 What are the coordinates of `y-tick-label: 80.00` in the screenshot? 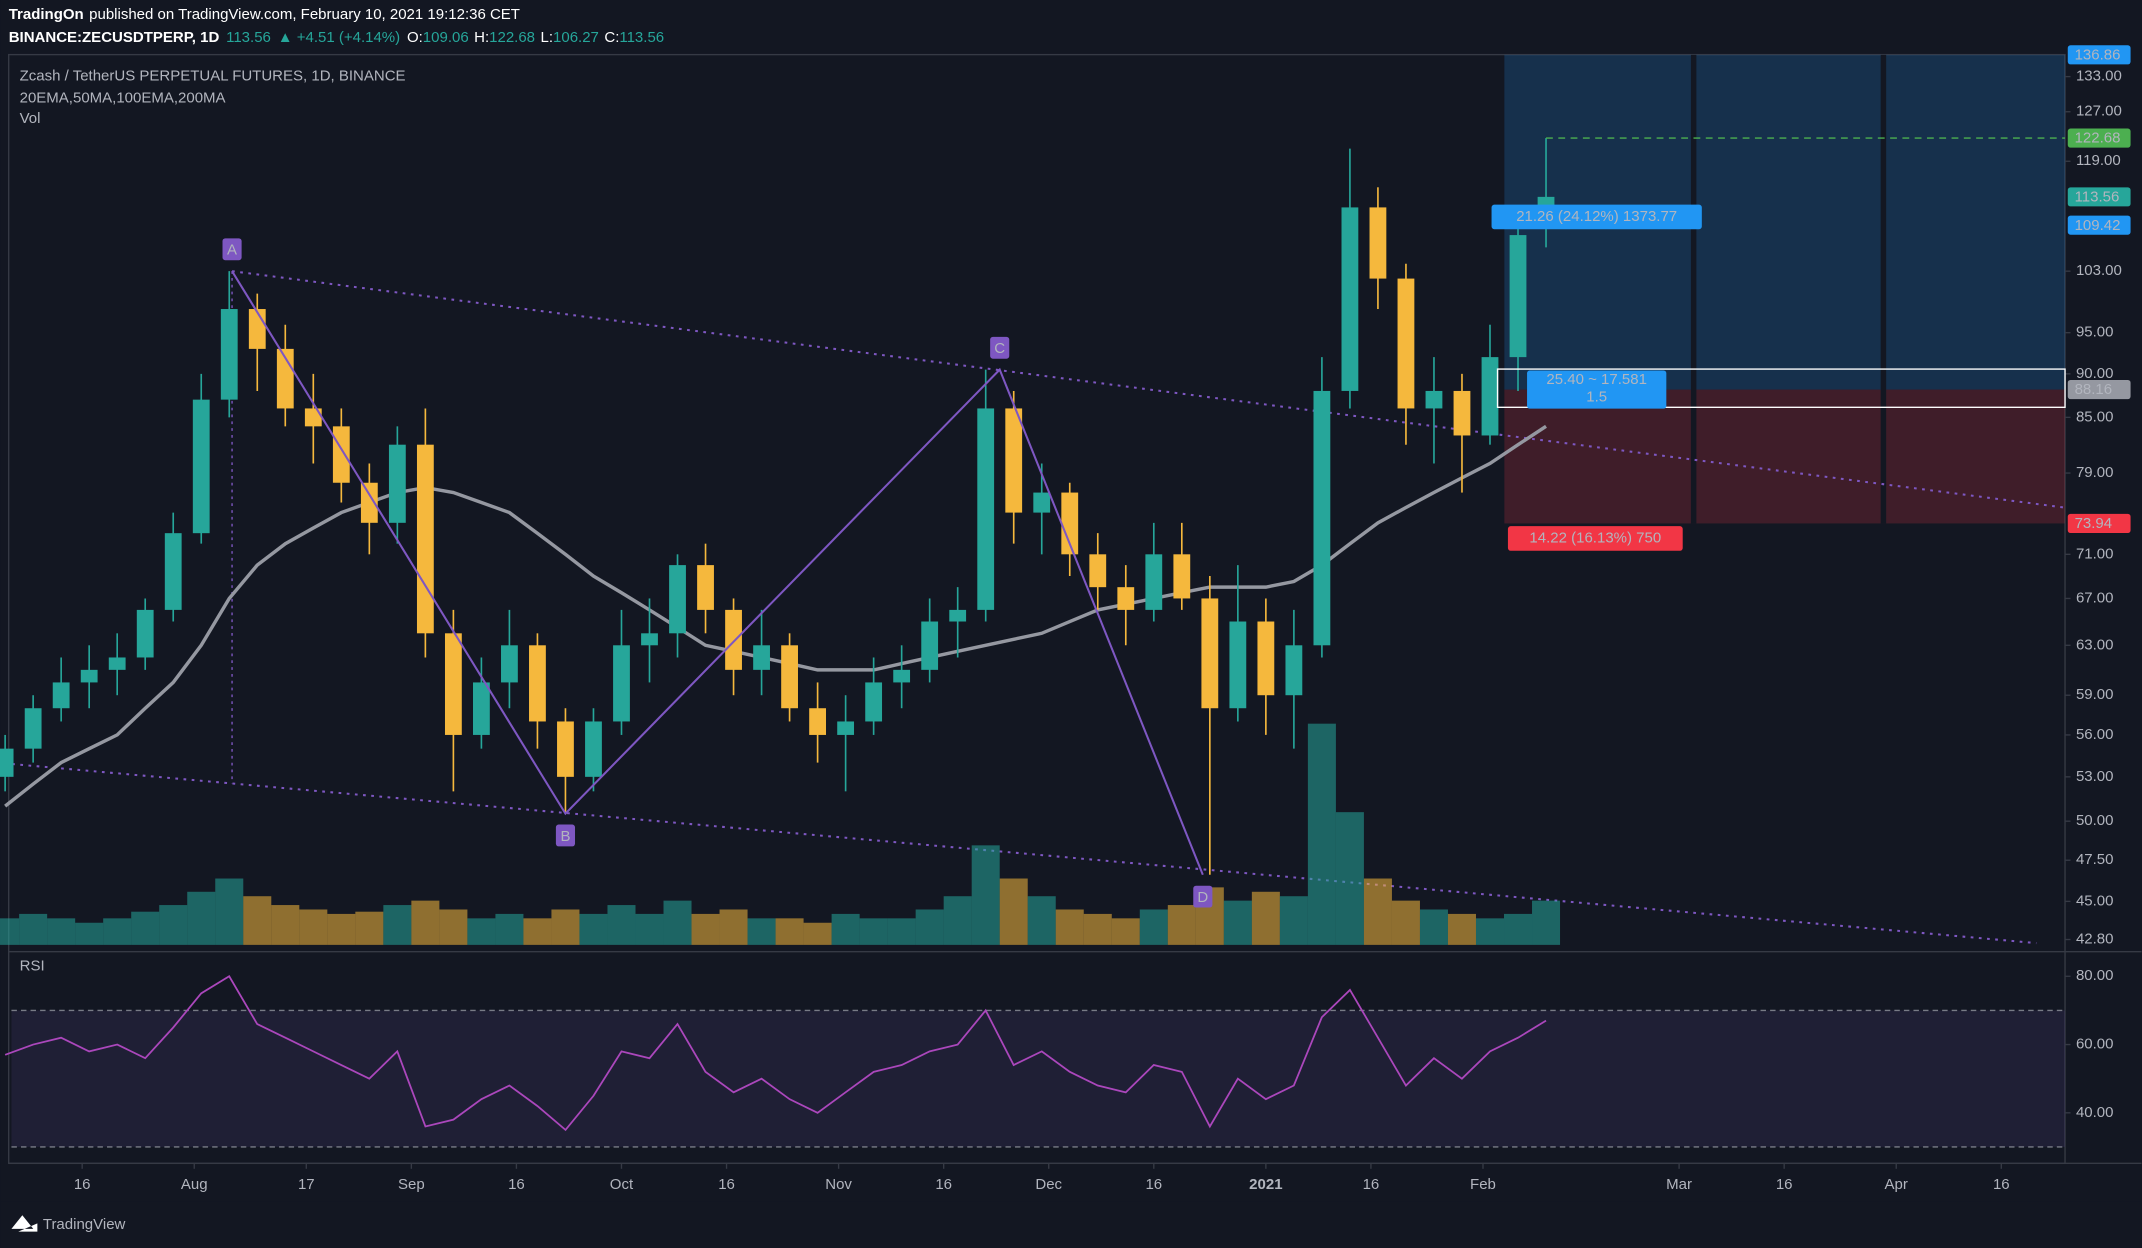 It's located at (2095, 975).